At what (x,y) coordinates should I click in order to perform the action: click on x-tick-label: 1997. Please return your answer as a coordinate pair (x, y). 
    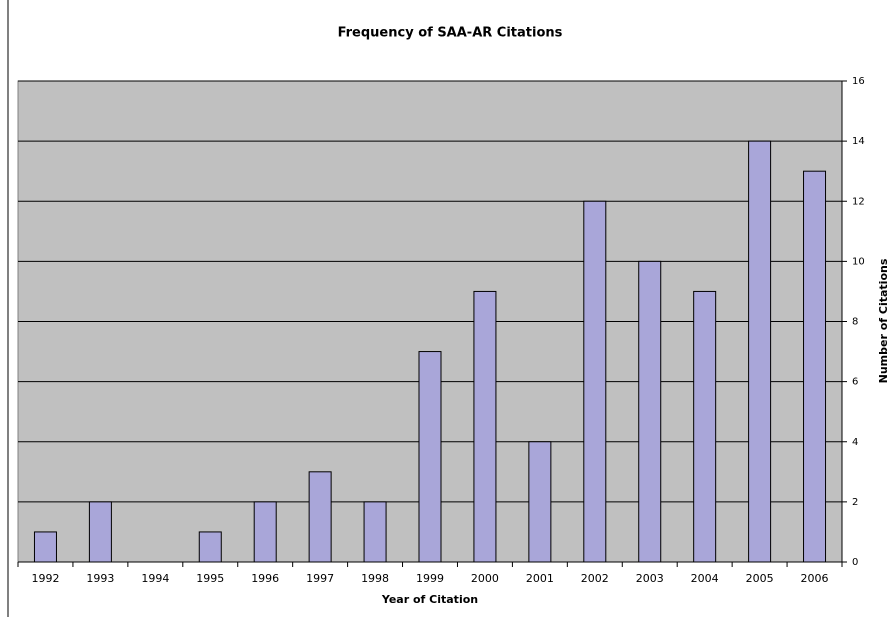
    Looking at the image, I should click on (320, 578).